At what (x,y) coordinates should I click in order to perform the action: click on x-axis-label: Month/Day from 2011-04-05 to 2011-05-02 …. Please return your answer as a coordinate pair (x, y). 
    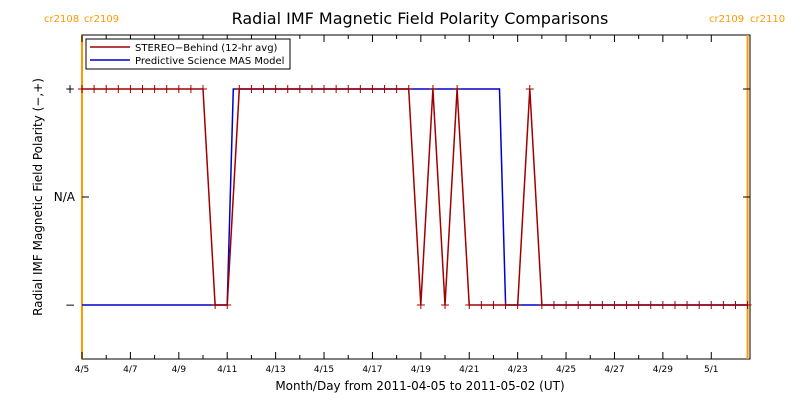
    Looking at the image, I should click on (419, 386).